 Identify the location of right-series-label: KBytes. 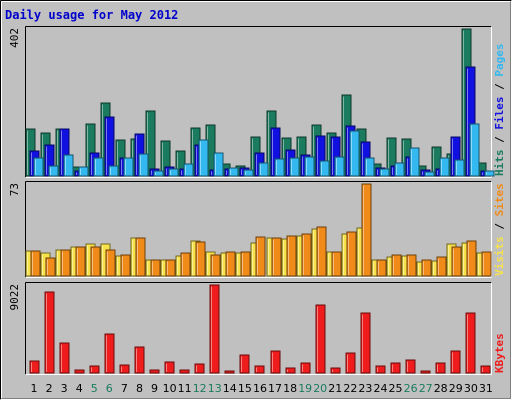
(499, 353).